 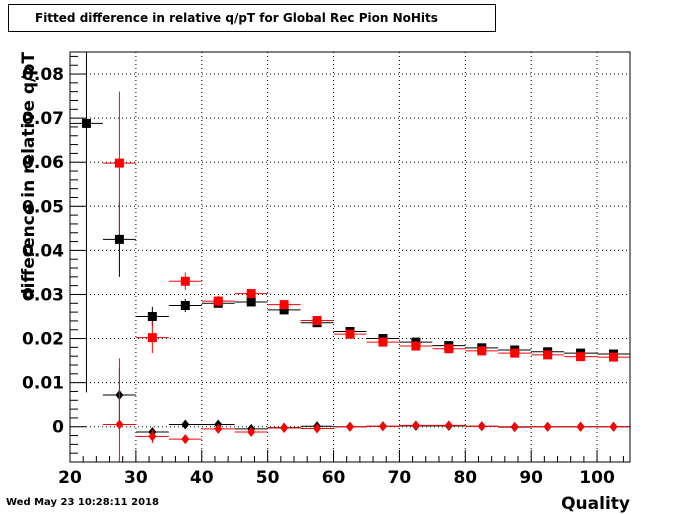 What do you see at coordinates (43, 207) in the screenshot?
I see `y-tick-label: 0.05` at bounding box center [43, 207].